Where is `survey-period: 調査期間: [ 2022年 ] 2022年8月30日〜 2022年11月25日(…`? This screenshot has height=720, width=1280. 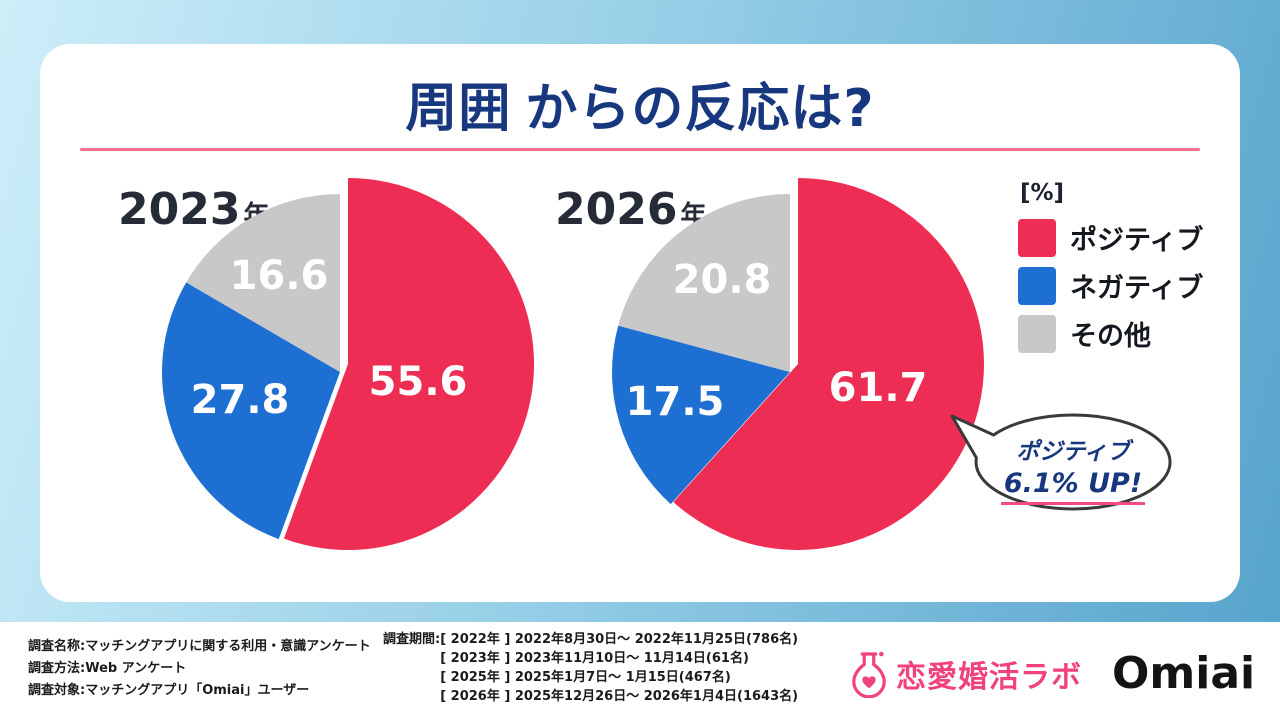
survey-period: 調査期間: [ 2022年 ] 2022年8月30日〜 2022年11月25日(… is located at coordinates (590, 671).